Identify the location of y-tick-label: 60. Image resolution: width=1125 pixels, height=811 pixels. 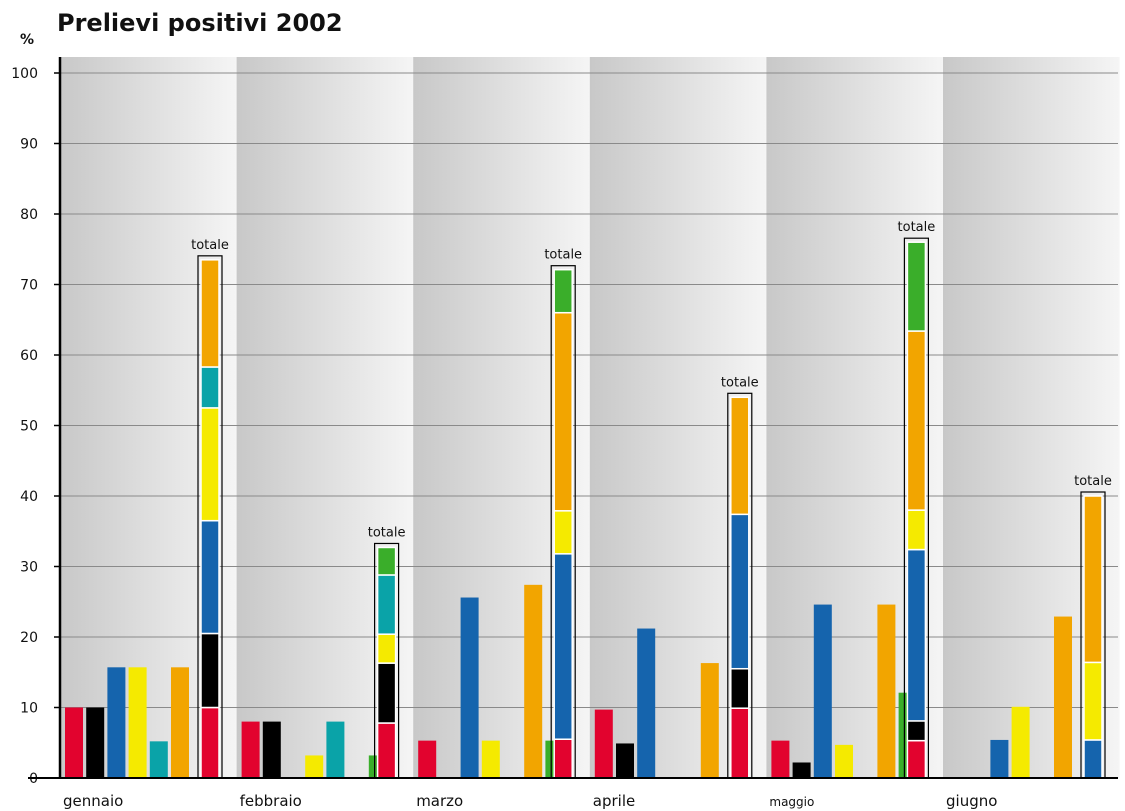
(29, 356).